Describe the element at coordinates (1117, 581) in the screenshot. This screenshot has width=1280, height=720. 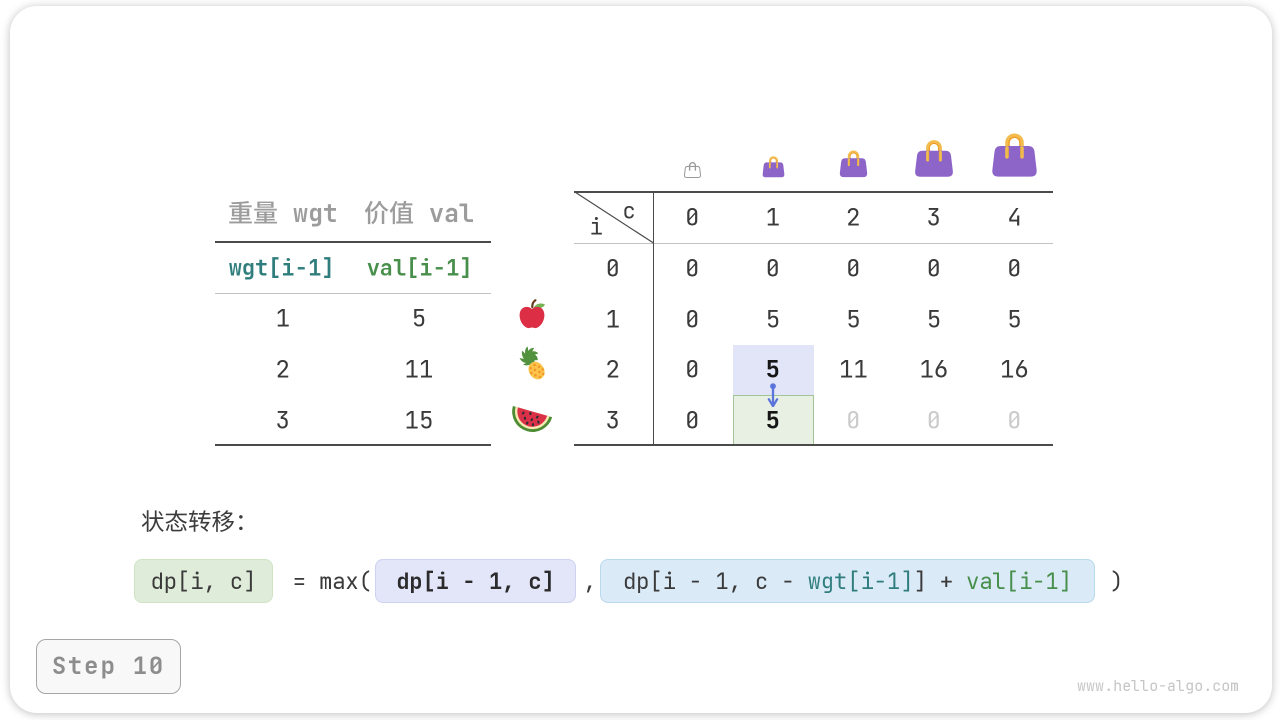
I see `formula-close-paren: )` at that location.